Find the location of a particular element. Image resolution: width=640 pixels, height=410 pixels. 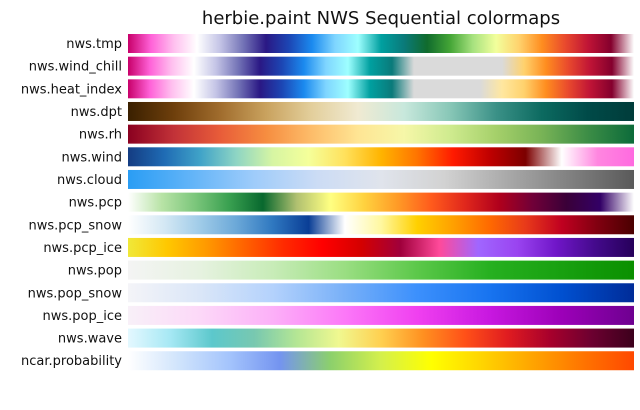

colormap-bar-nws-pcp-snow is located at coordinates (381, 225).